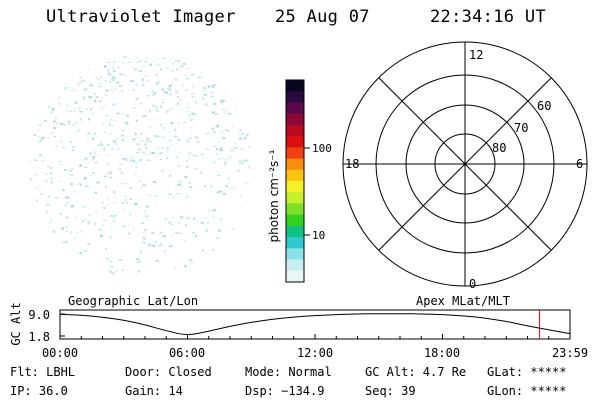 The height and width of the screenshot is (400, 600). I want to click on status-door: Door: Closed, so click(168, 372).